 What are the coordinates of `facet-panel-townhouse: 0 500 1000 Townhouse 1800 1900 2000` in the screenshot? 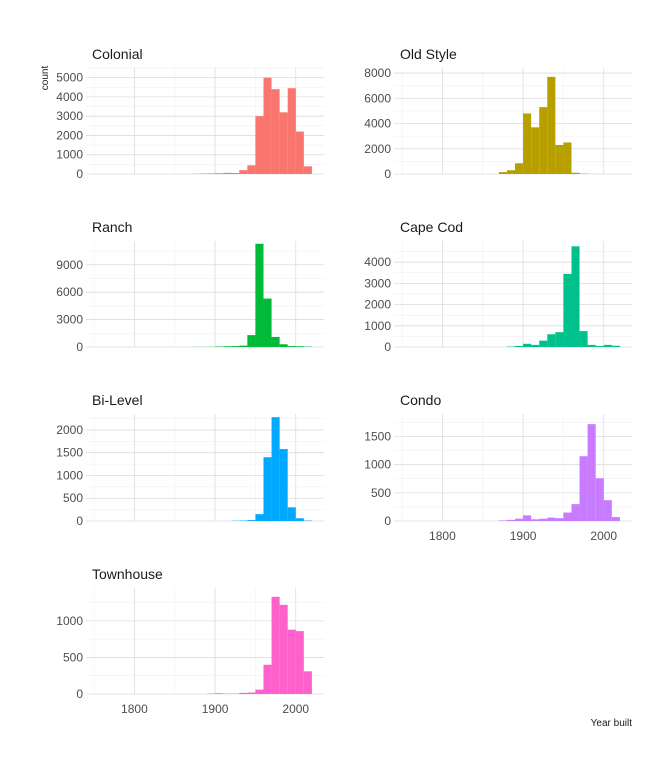 It's located at (190, 641).